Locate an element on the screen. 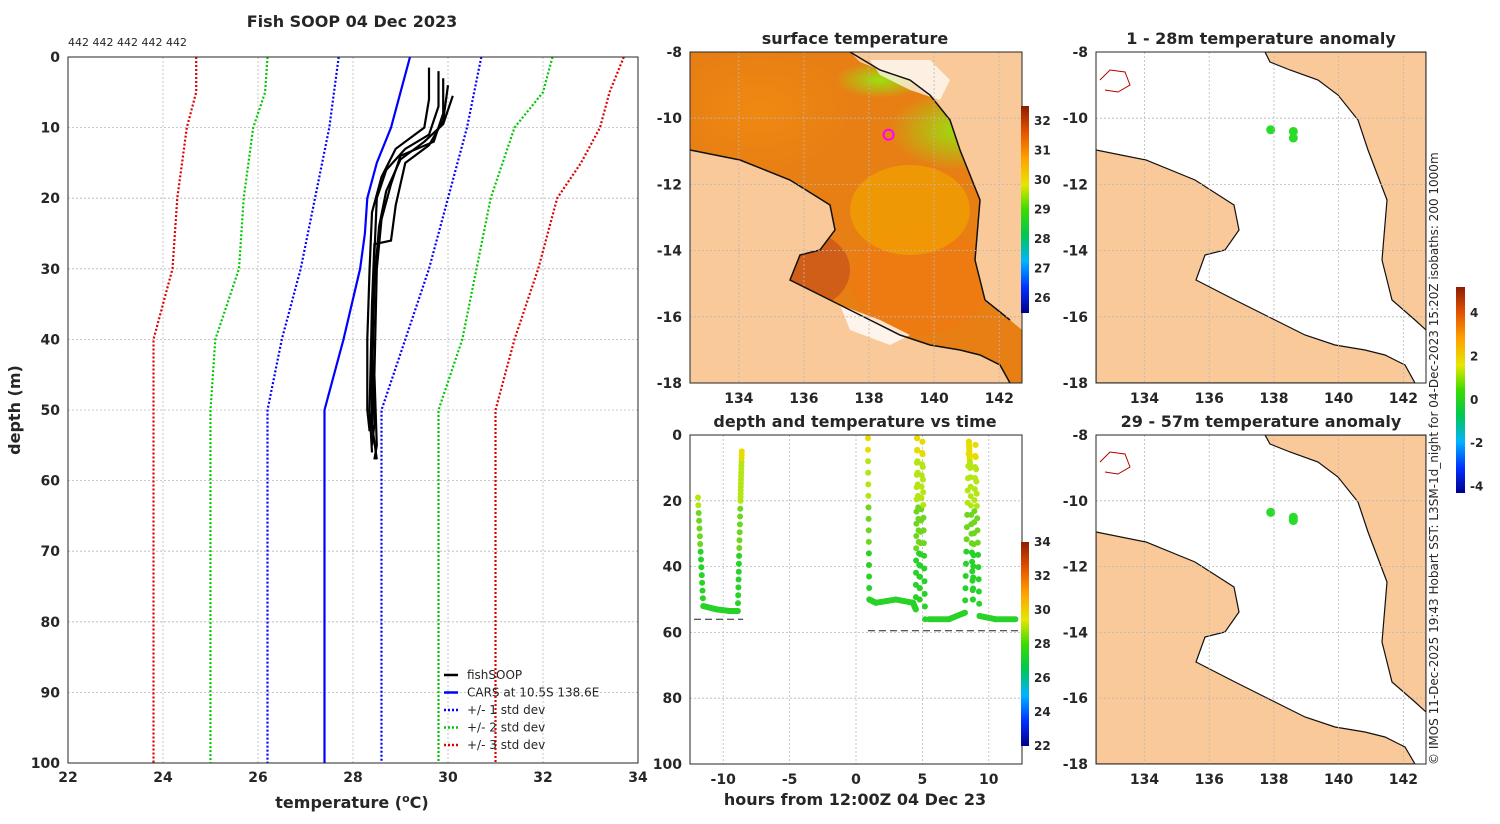 Image resolution: width=1500 pixels, height=824 pixels. timeseries-x-tick-label: 10 is located at coordinates (989, 780).